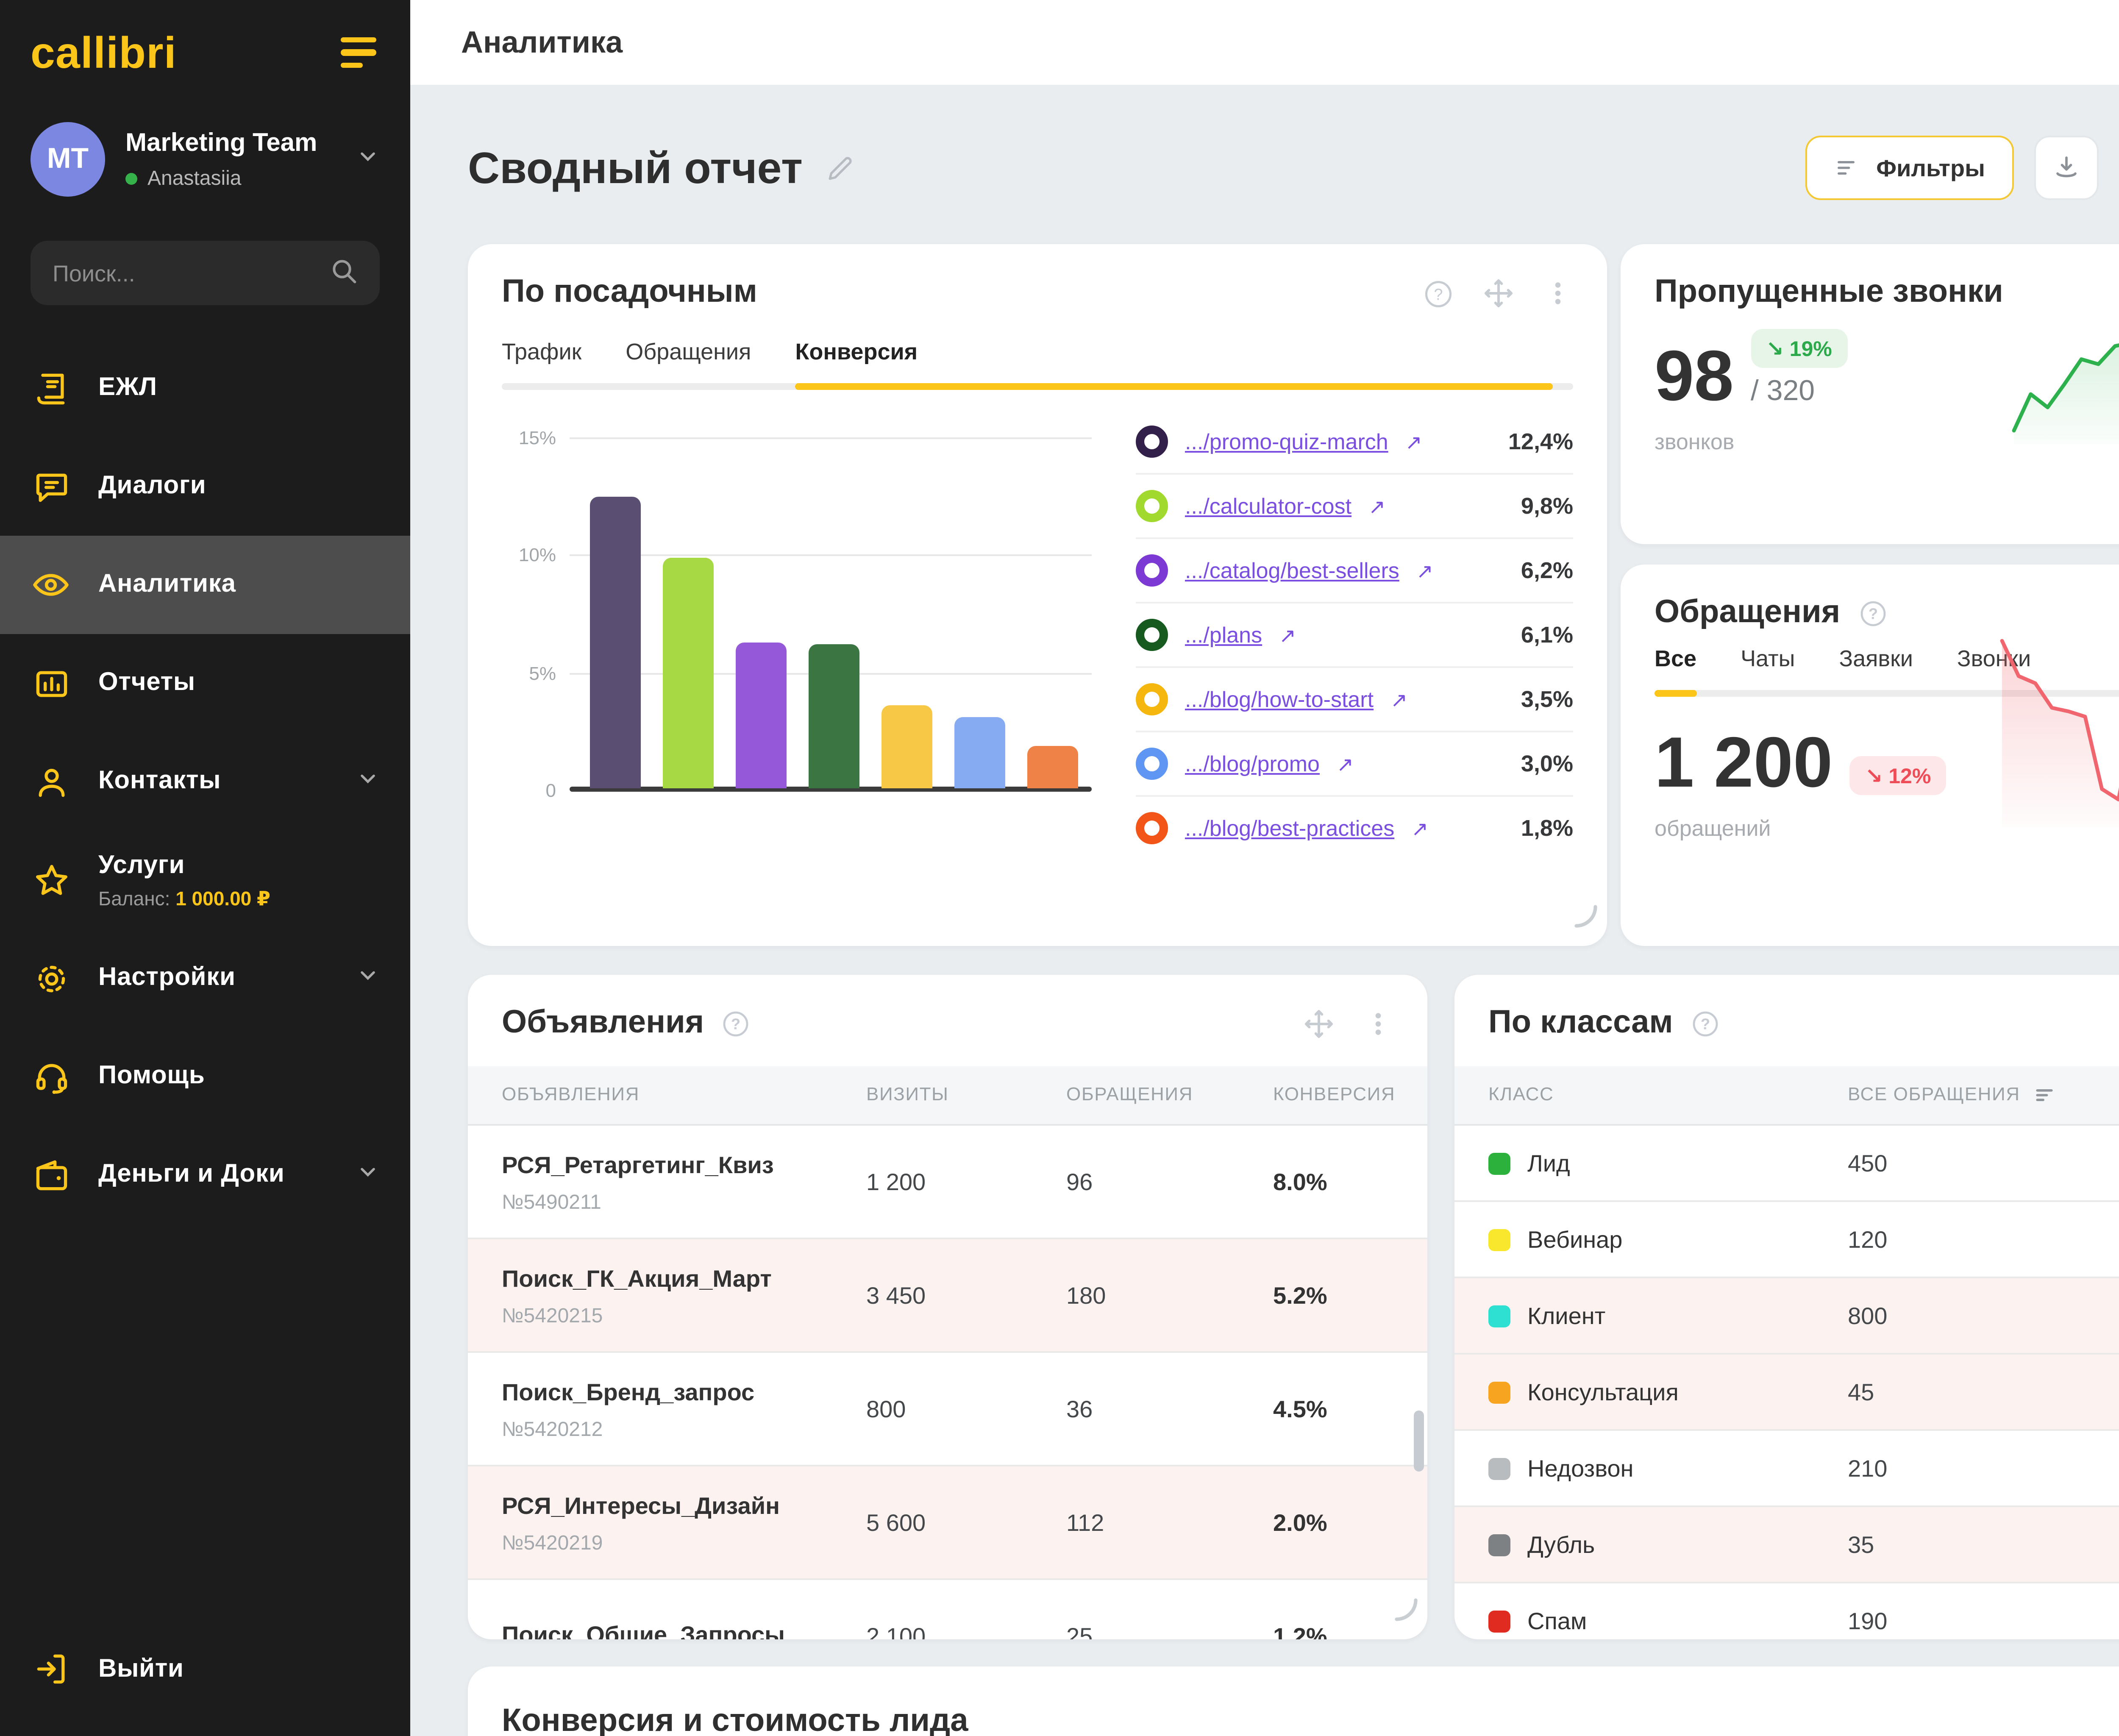 Image resolution: width=2119 pixels, height=1736 pixels. I want to click on table-row: РСЯ_Интересы_Дизайн №5420219 5 600 112 2.0%, so click(948, 1523).